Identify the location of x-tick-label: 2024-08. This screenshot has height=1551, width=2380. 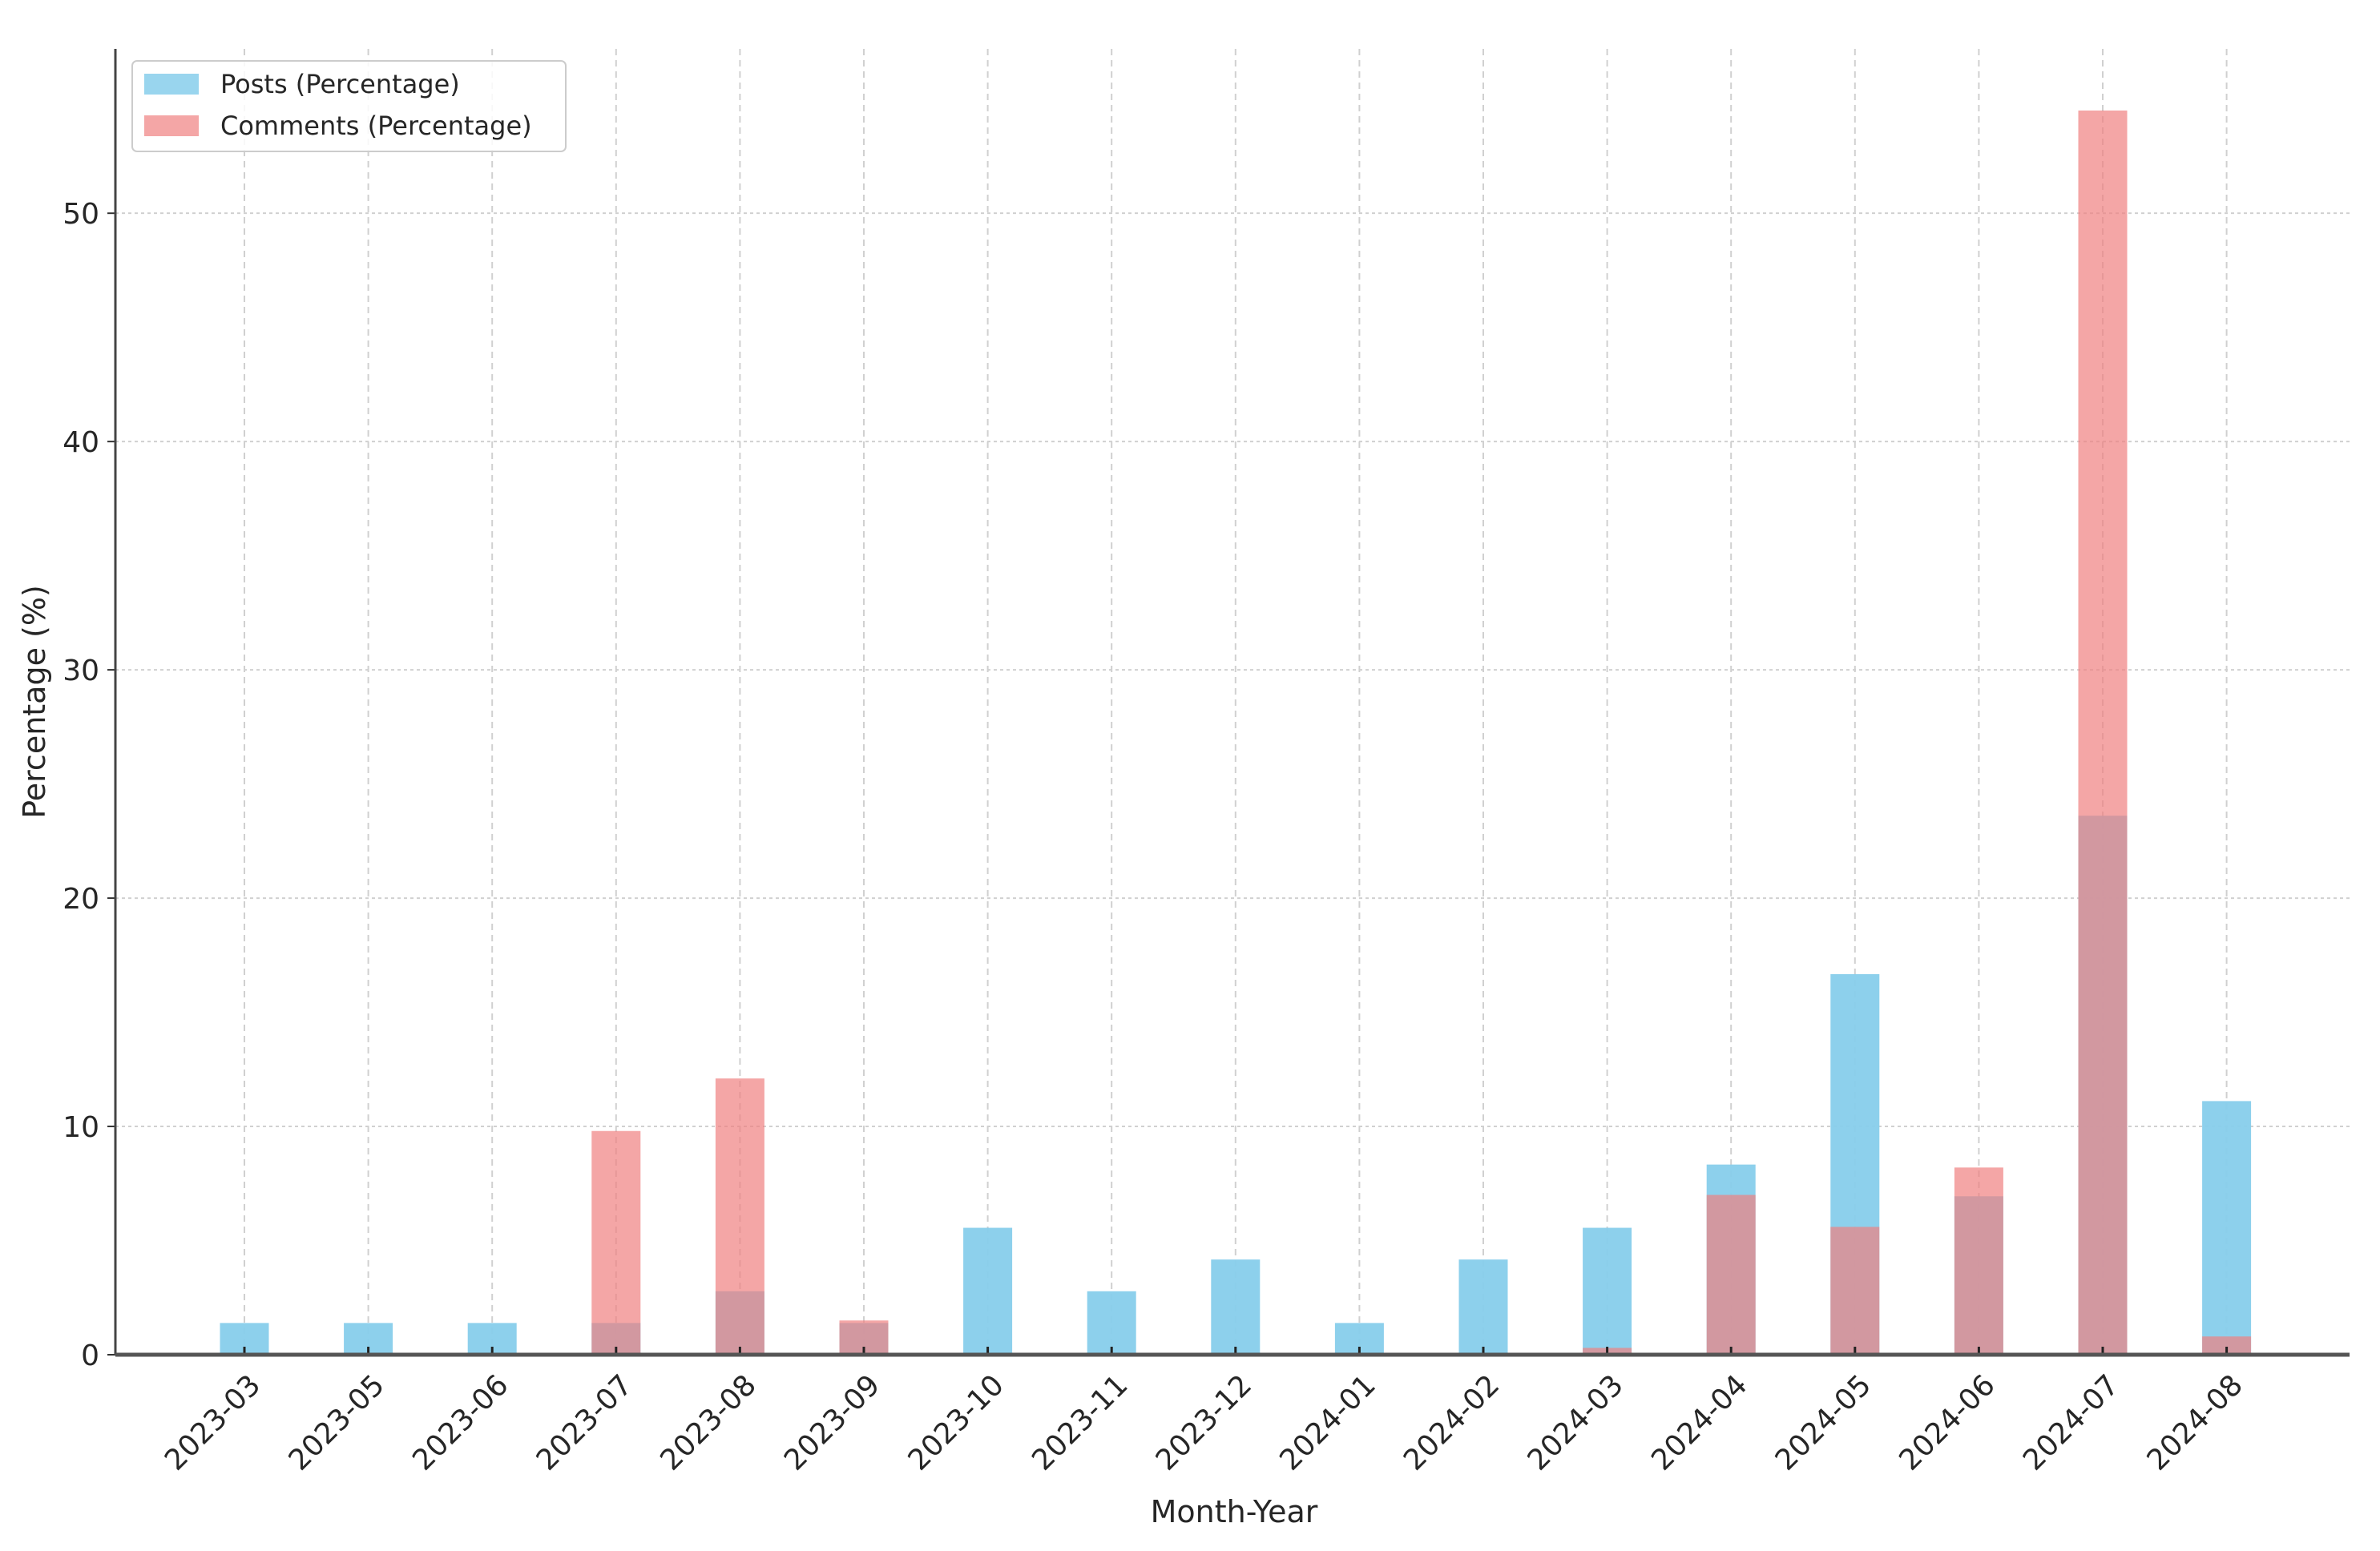
(2195, 1422).